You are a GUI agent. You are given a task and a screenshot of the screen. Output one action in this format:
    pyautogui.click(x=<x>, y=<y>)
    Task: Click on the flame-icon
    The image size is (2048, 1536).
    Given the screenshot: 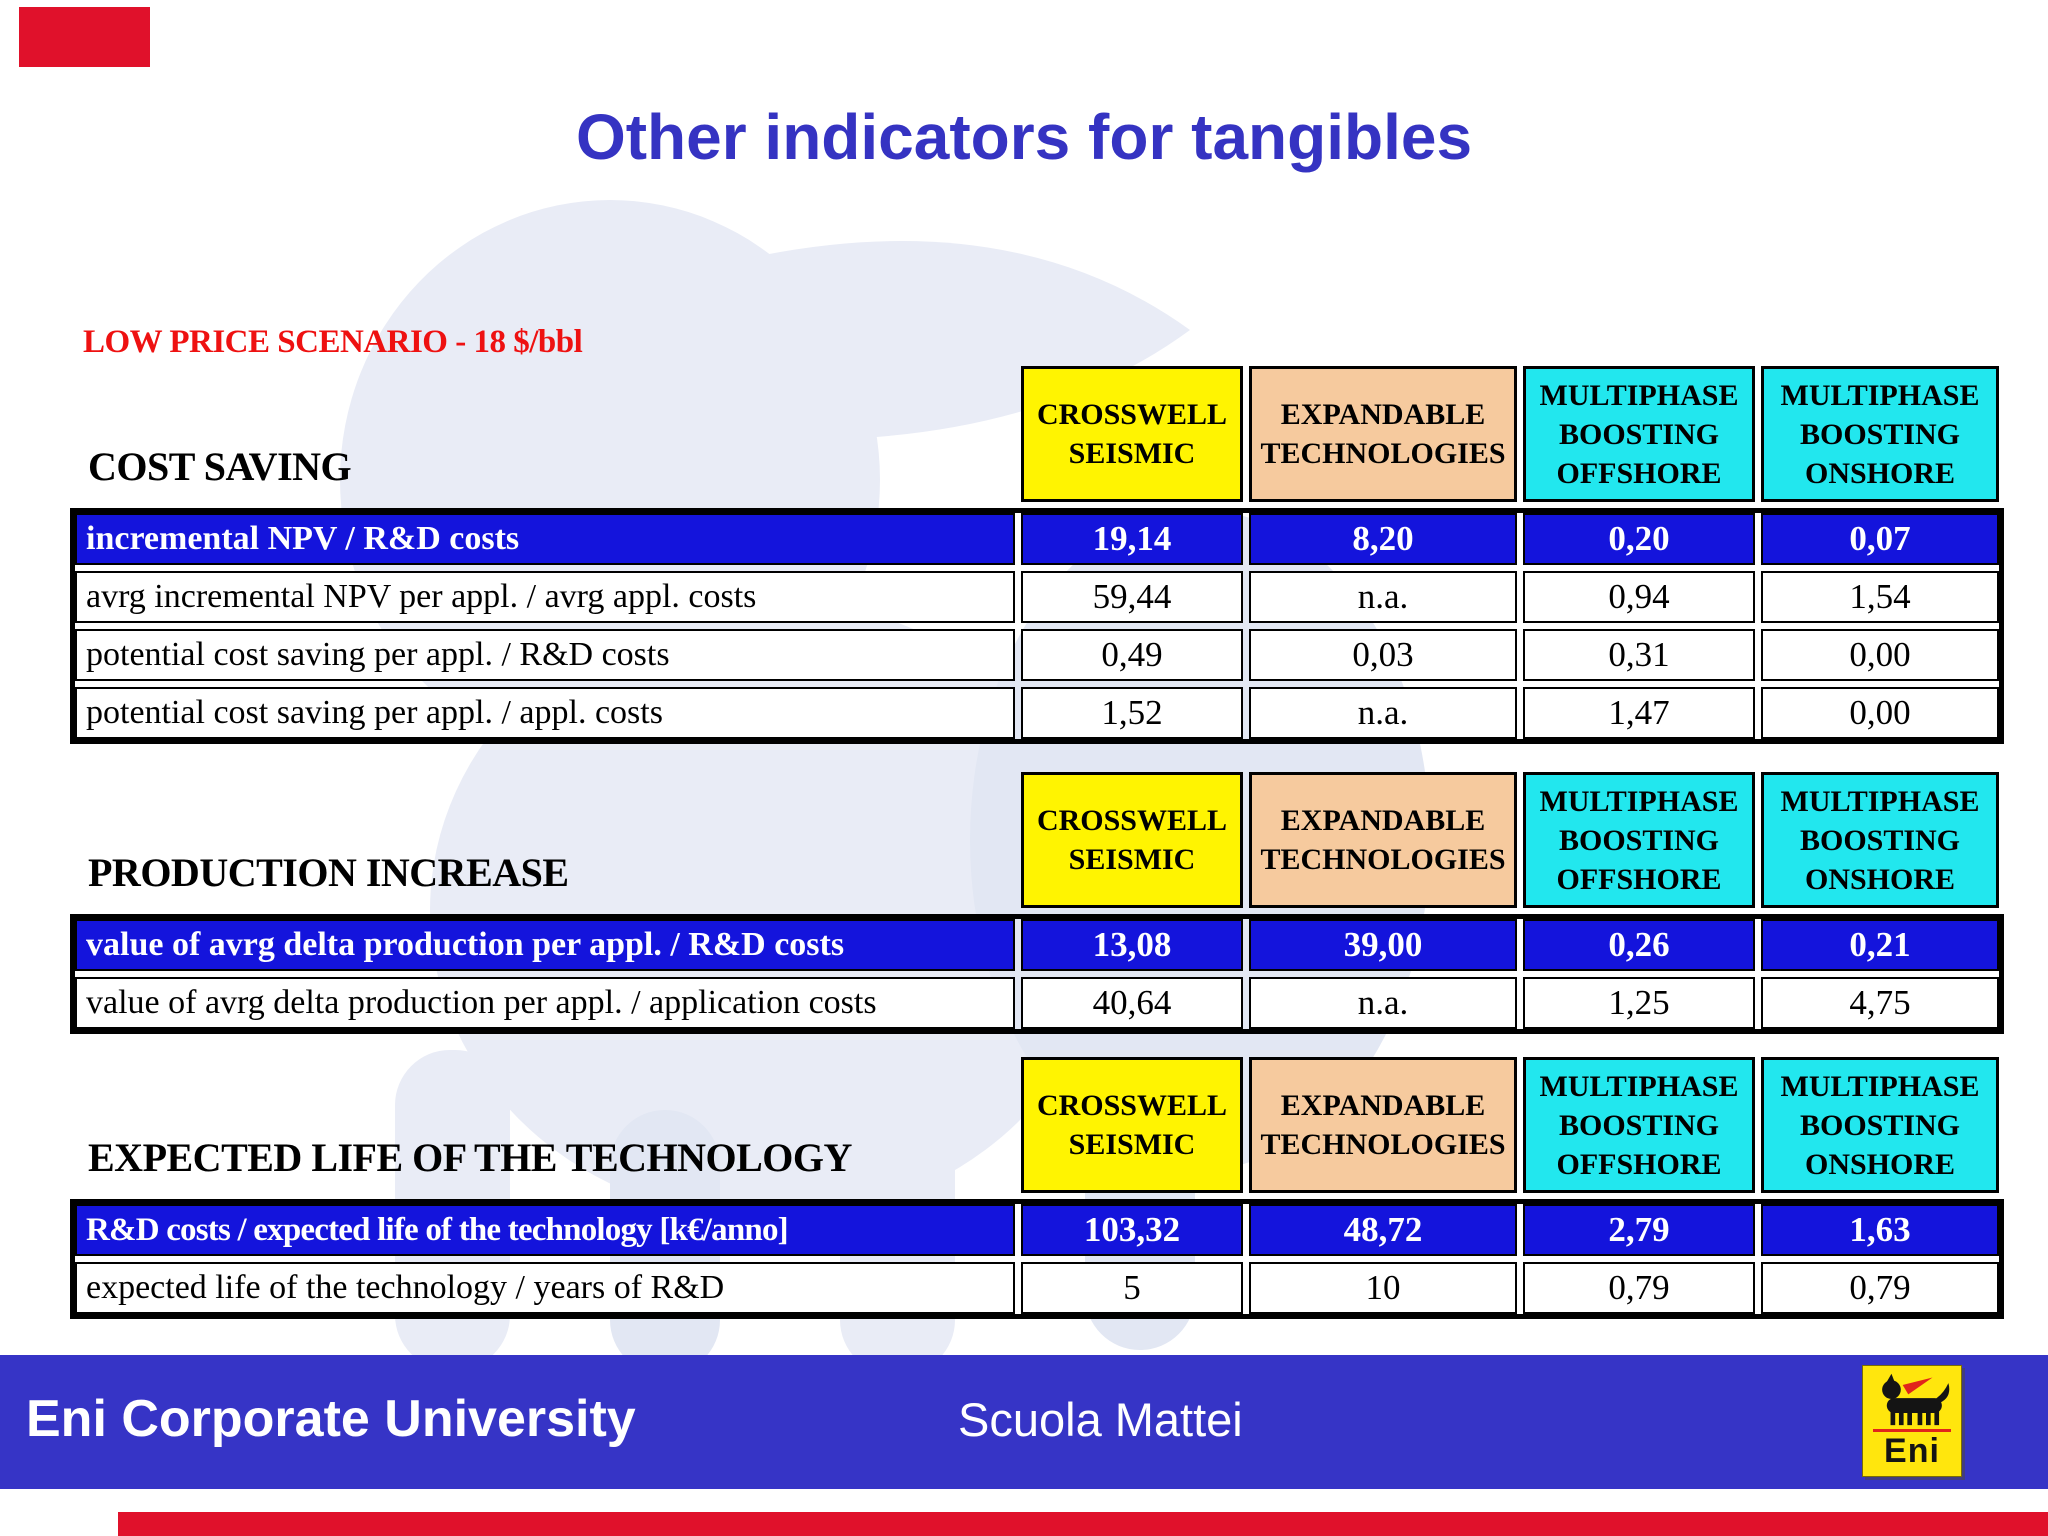 What is the action you would take?
    pyautogui.click(x=1917, y=1386)
    